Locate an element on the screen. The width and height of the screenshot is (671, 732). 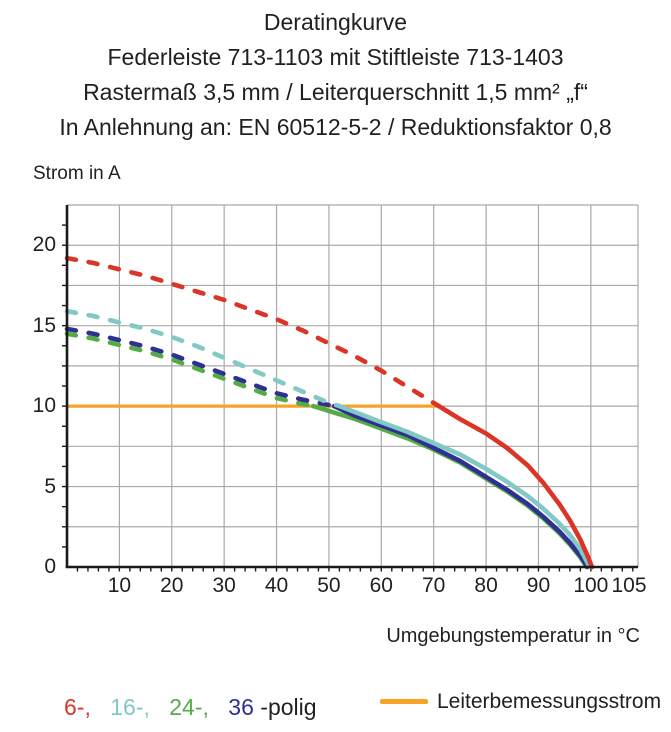
series-16-polig-dashed is located at coordinates (203, 358).